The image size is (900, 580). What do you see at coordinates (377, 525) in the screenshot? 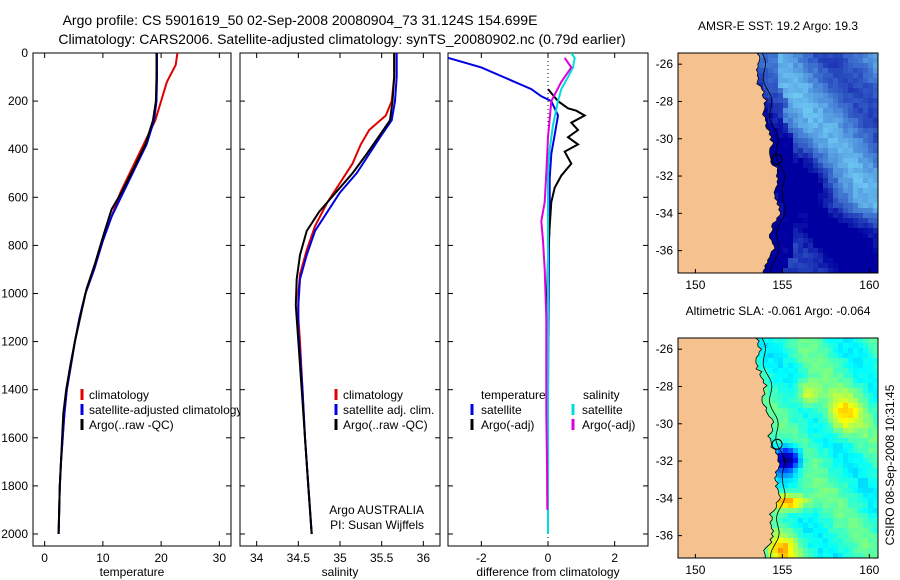
I see `owner-annotation-line-2: PI: Susan Wijffels` at bounding box center [377, 525].